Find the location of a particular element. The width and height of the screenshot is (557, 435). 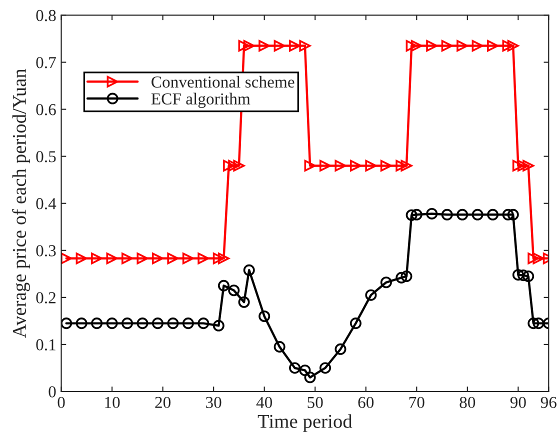

x-tick-label: 50 is located at coordinates (315, 402).